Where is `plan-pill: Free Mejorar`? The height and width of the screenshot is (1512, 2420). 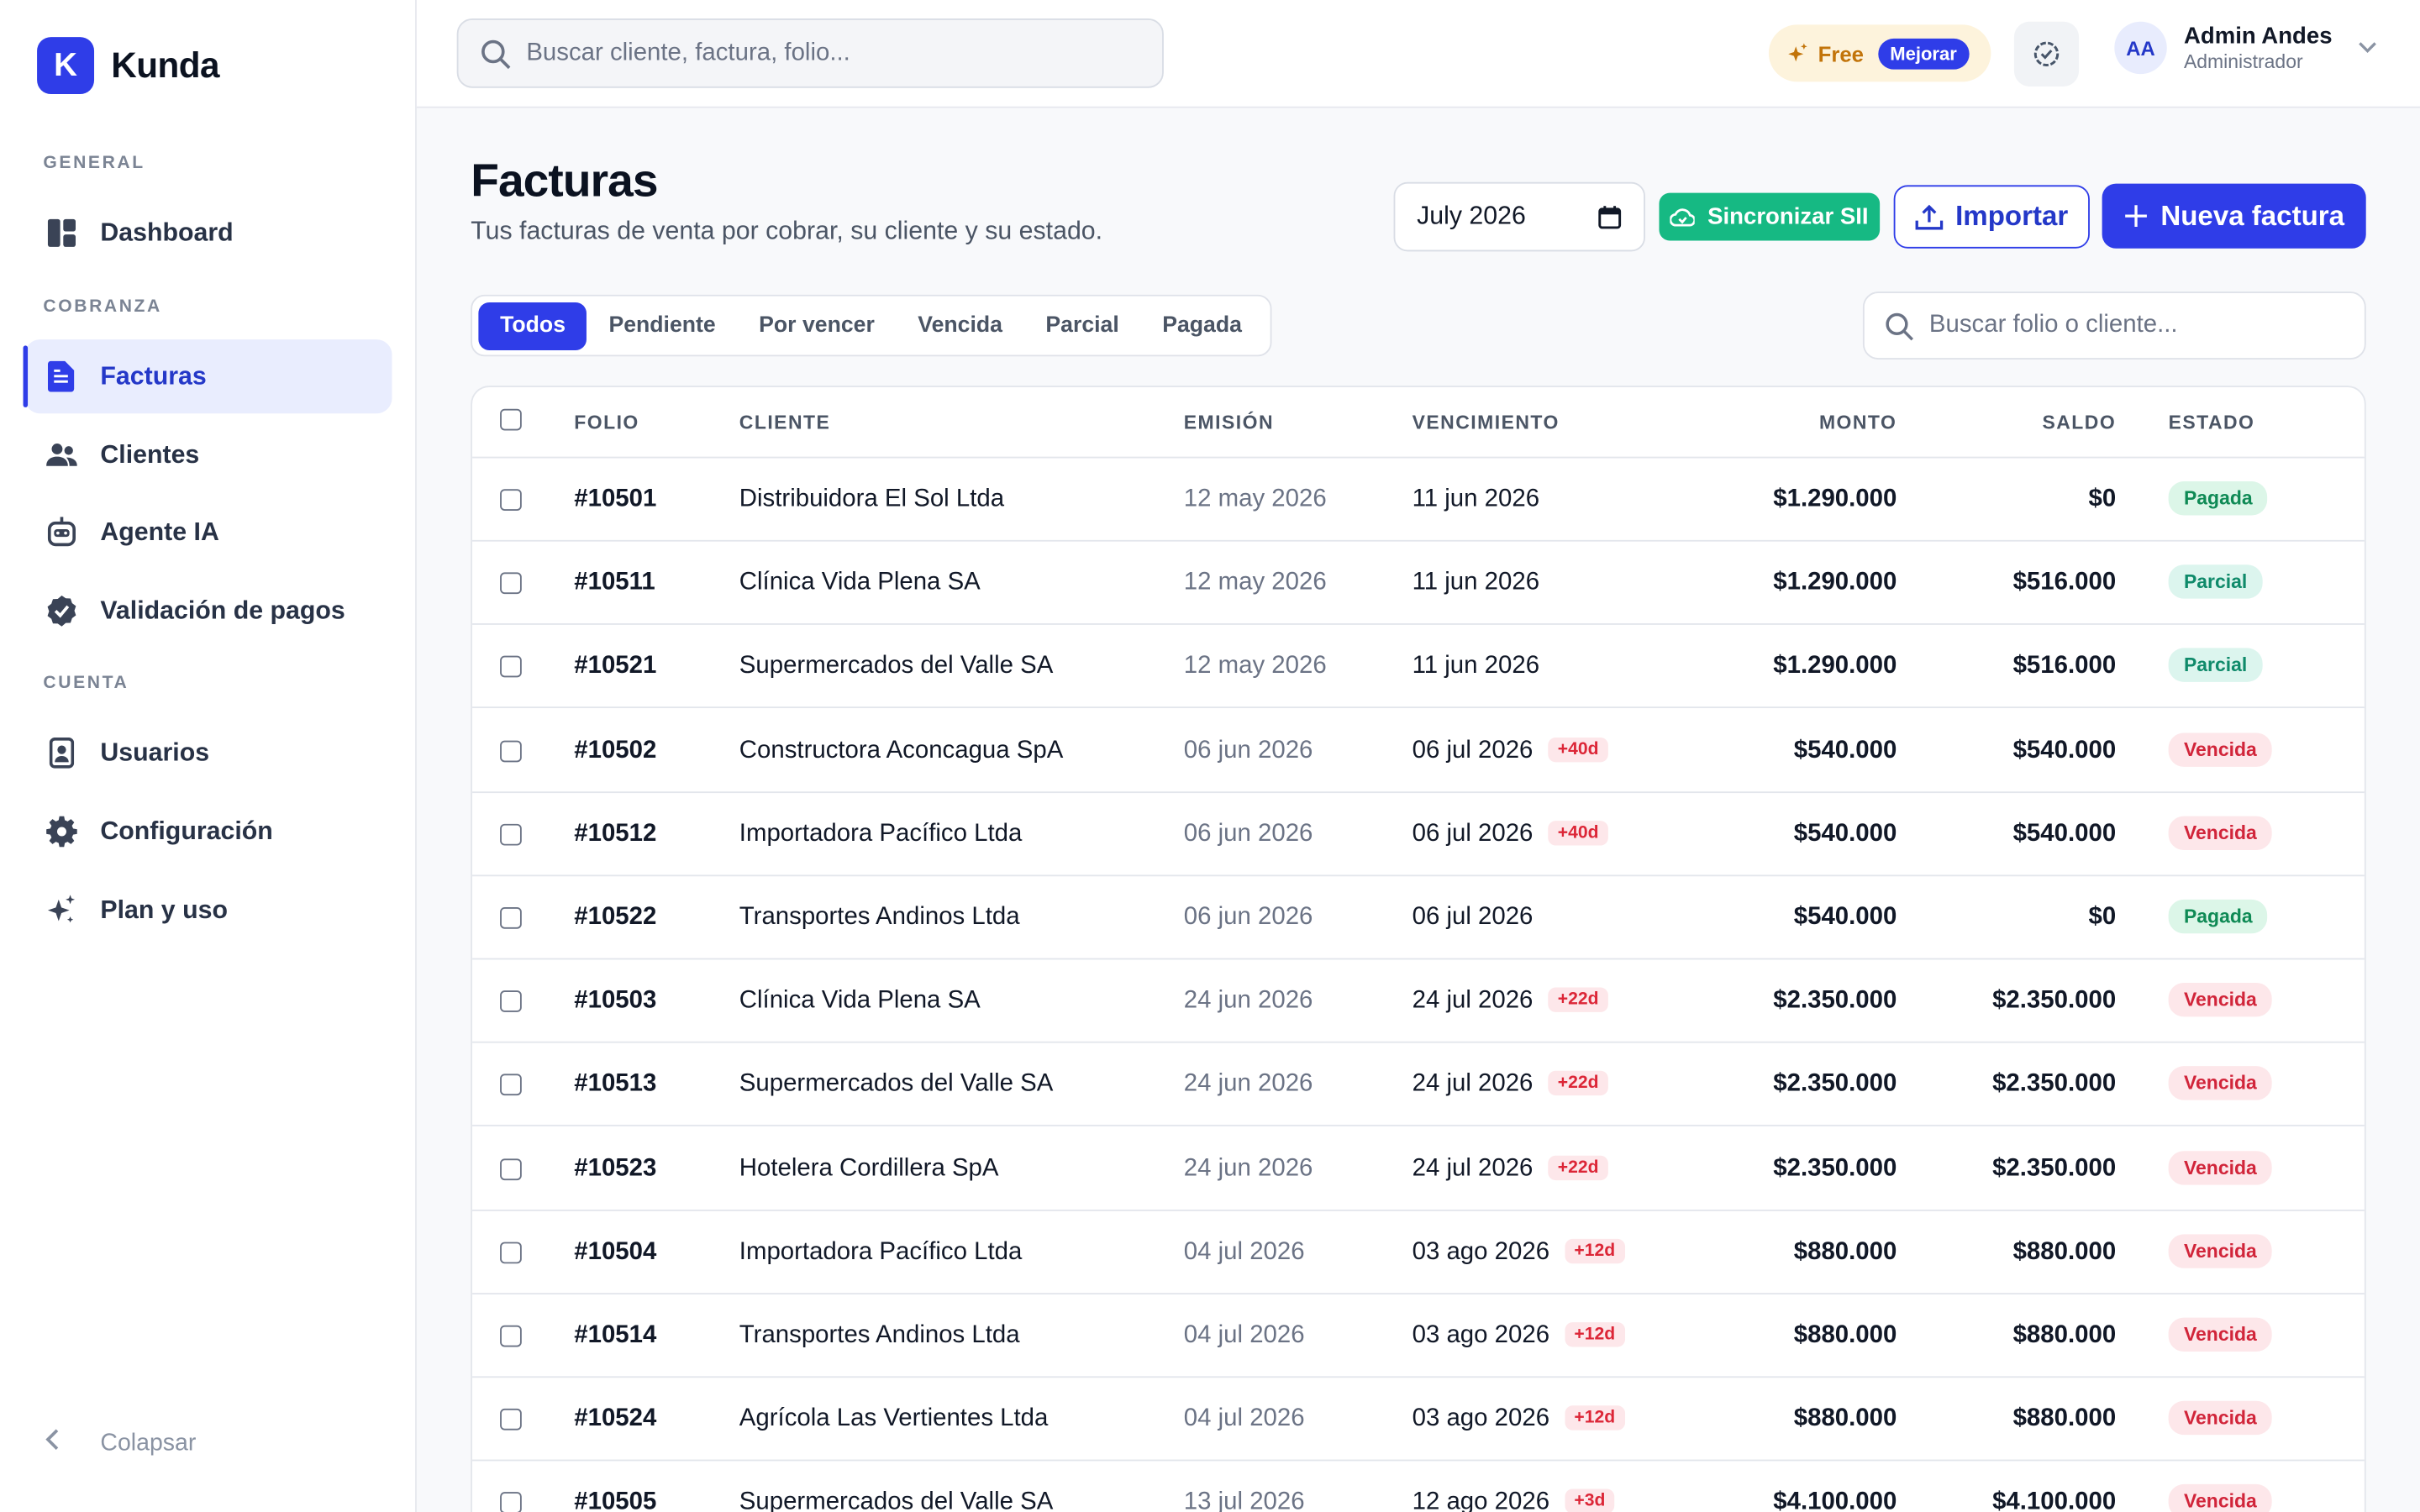
plan-pill: Free Mejorar is located at coordinates (1879, 53).